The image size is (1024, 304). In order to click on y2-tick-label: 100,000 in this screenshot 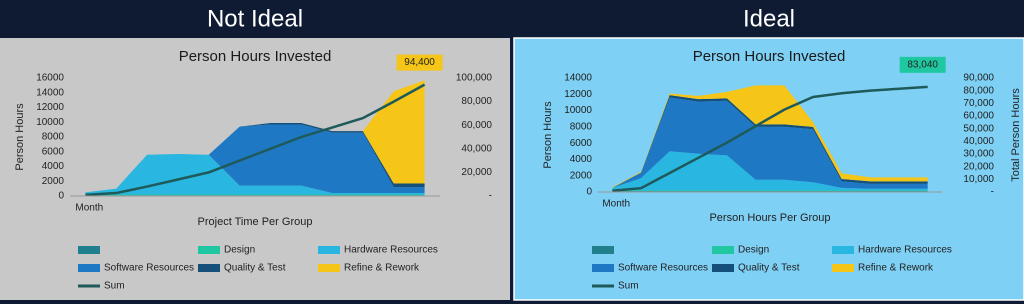, I will do `click(474, 78)`.